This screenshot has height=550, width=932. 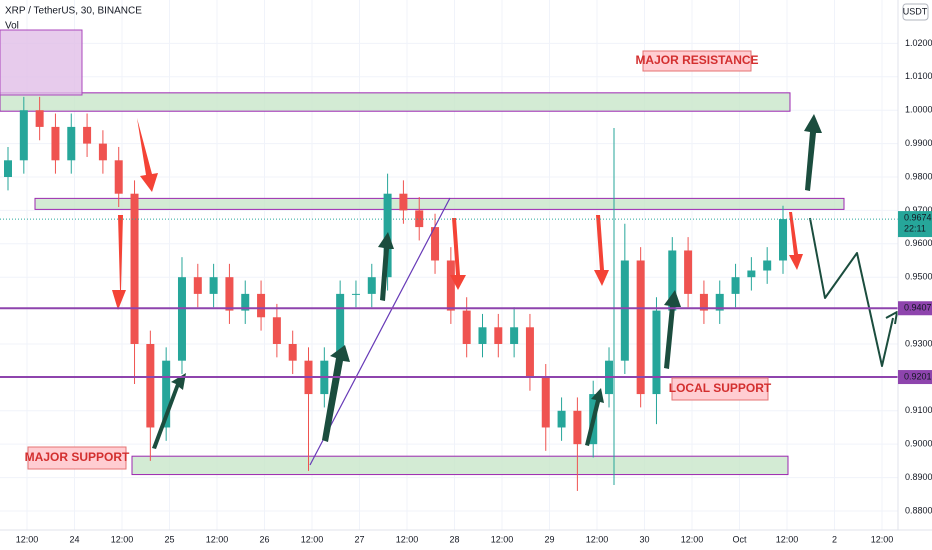 What do you see at coordinates (851, 292) in the screenshot?
I see `projection-path` at bounding box center [851, 292].